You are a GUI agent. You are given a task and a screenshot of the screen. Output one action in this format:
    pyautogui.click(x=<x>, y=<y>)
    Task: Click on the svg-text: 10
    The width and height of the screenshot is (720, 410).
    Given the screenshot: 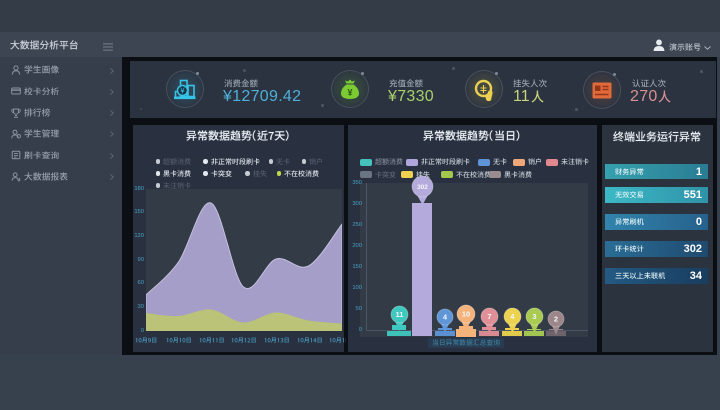 What is the action you would take?
    pyautogui.click(x=466, y=313)
    